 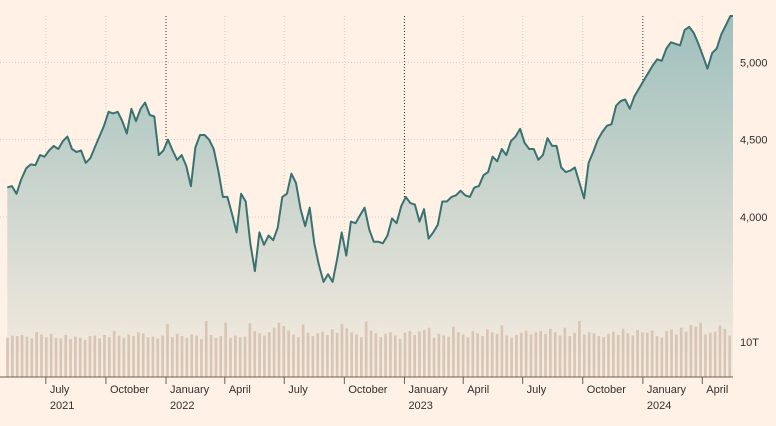 I want to click on y-tick-label: 4,000, so click(x=754, y=218).